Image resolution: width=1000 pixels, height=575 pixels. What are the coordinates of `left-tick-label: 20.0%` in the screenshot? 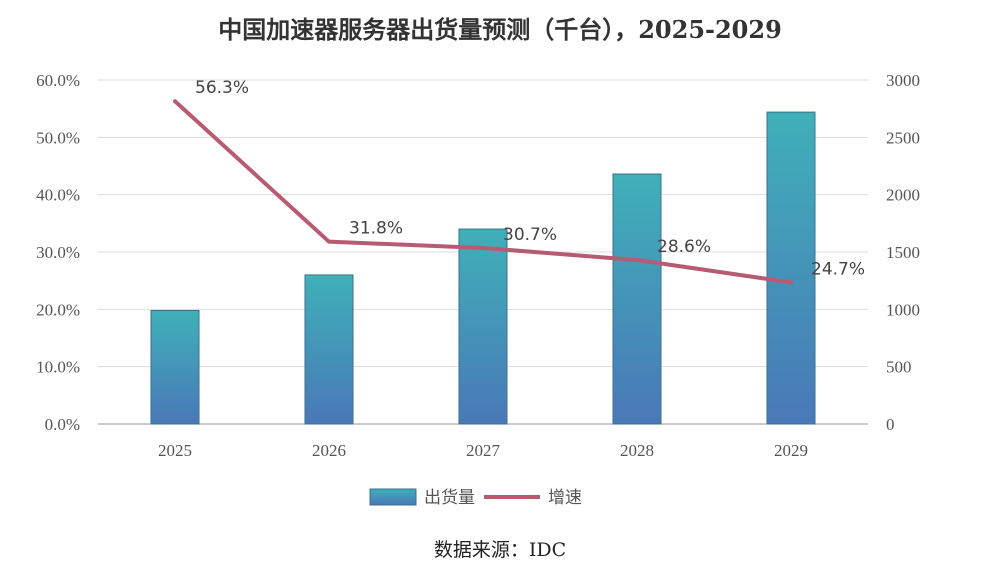 It's located at (58, 309).